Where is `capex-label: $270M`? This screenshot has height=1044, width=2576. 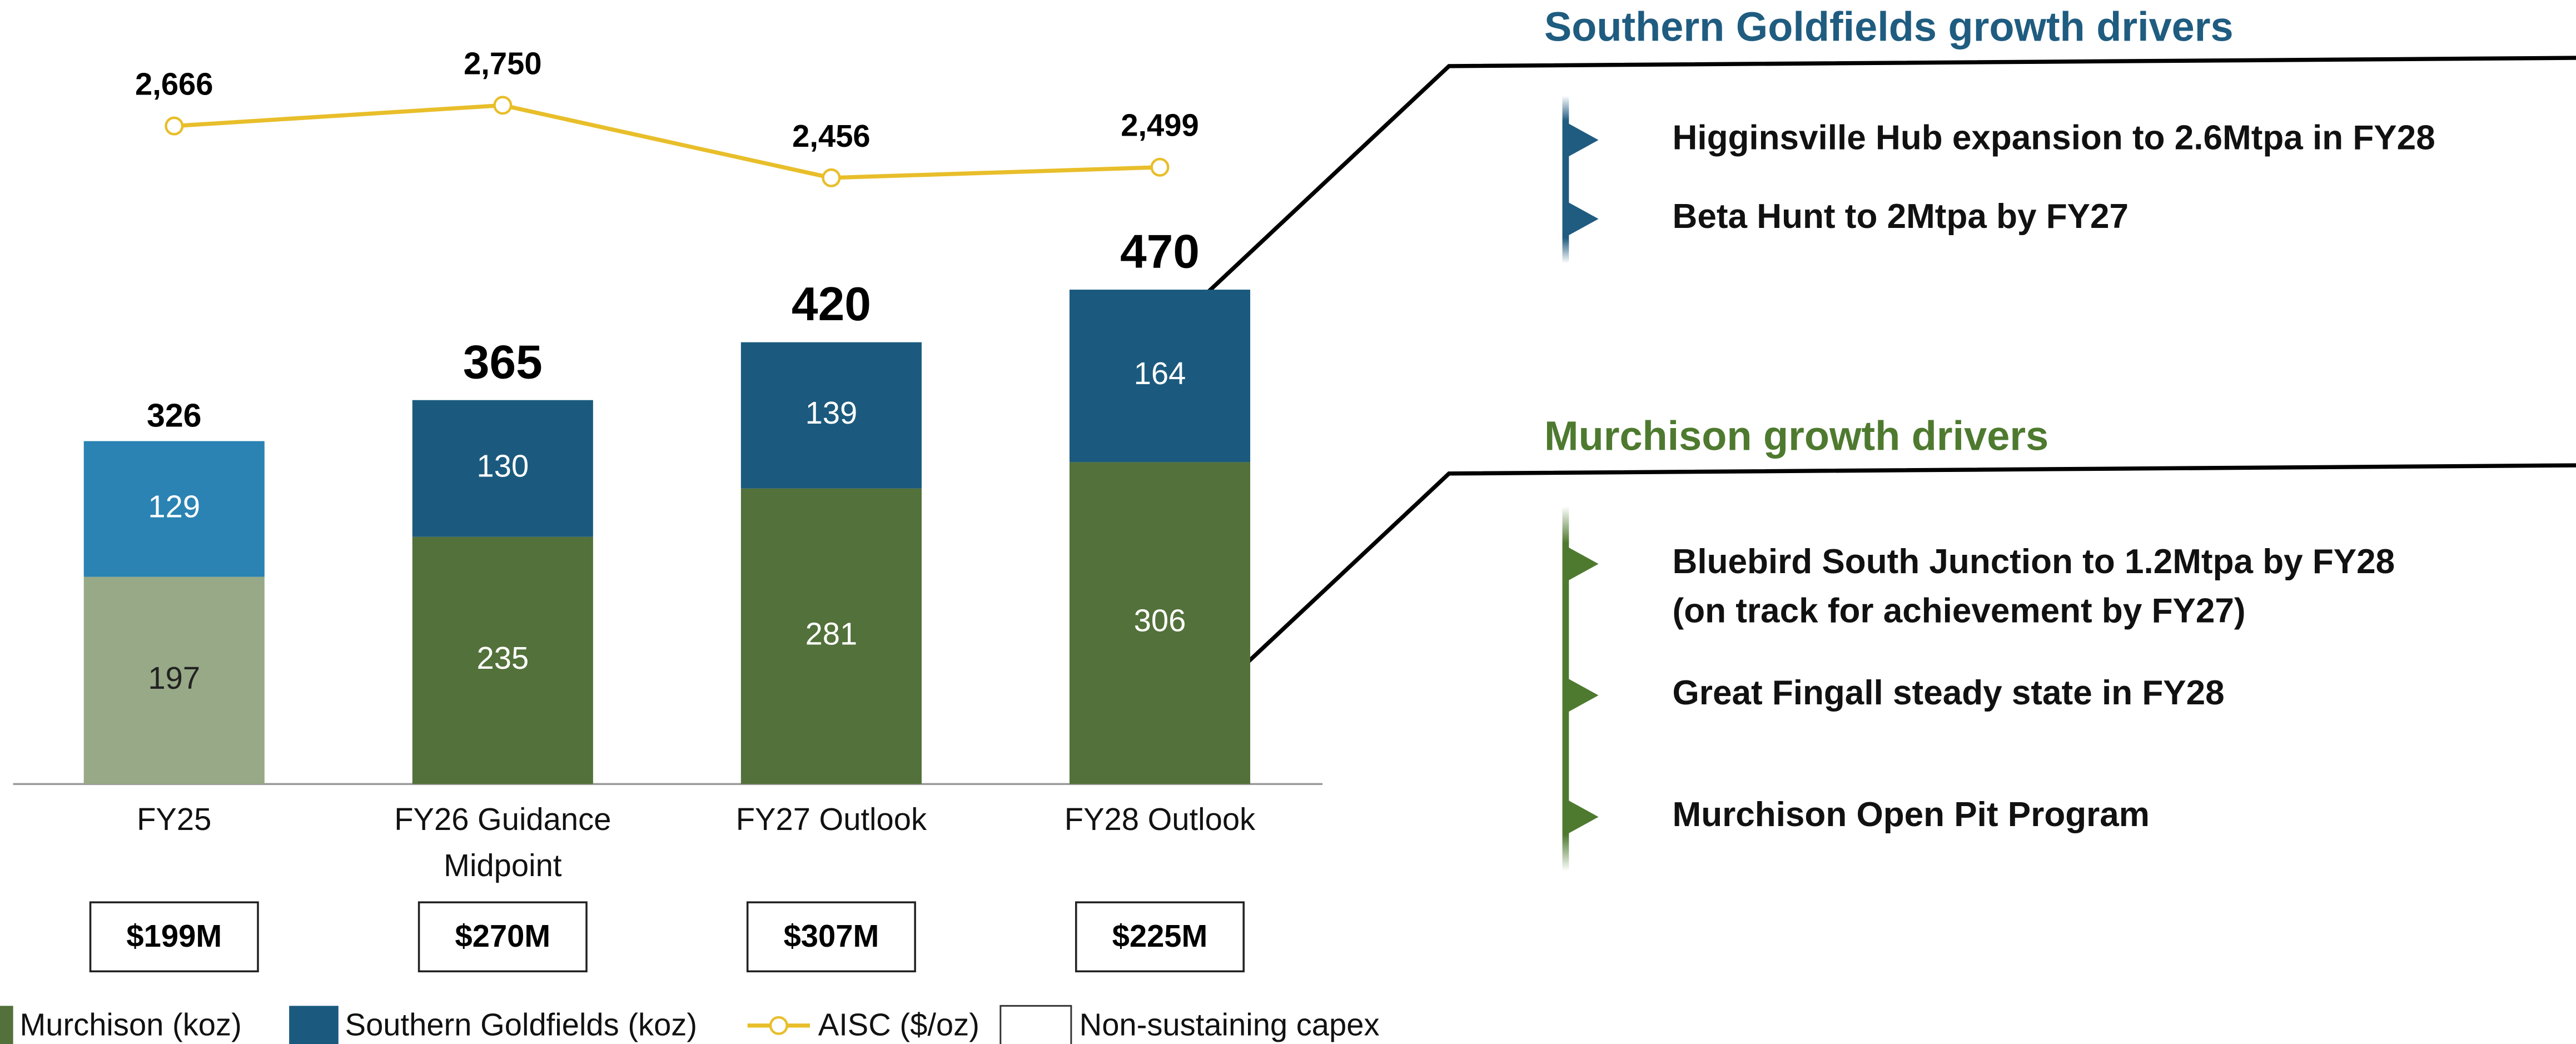 capex-label: $270M is located at coordinates (503, 935).